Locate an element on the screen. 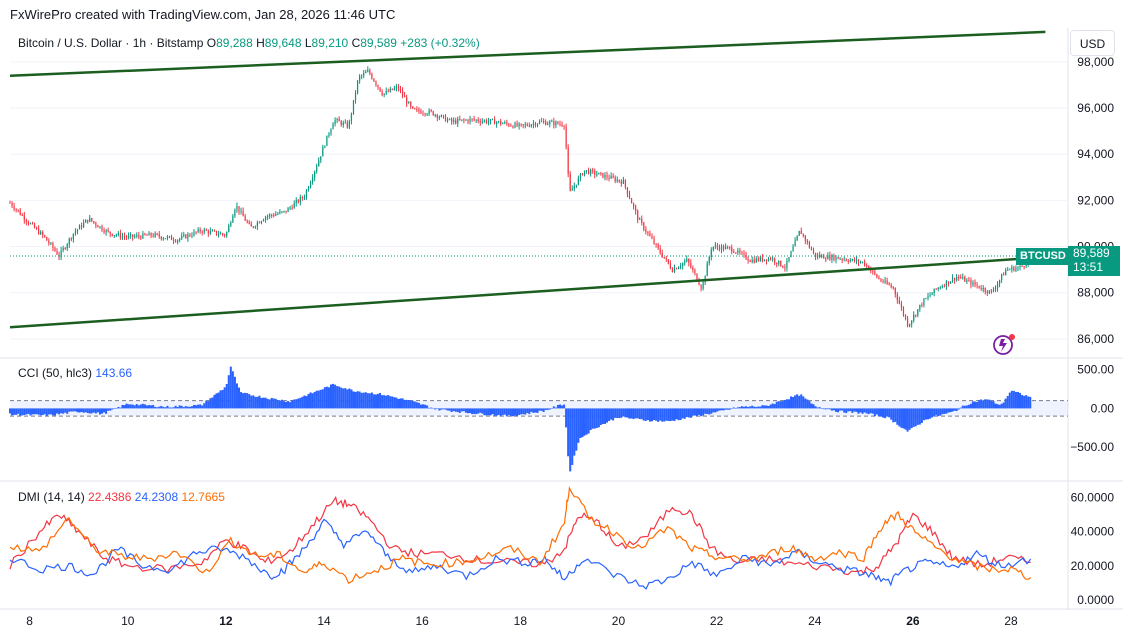 Image resolution: width=1123 pixels, height=638 pixels. price-tick-label: 94,000 is located at coordinates (1095, 154).